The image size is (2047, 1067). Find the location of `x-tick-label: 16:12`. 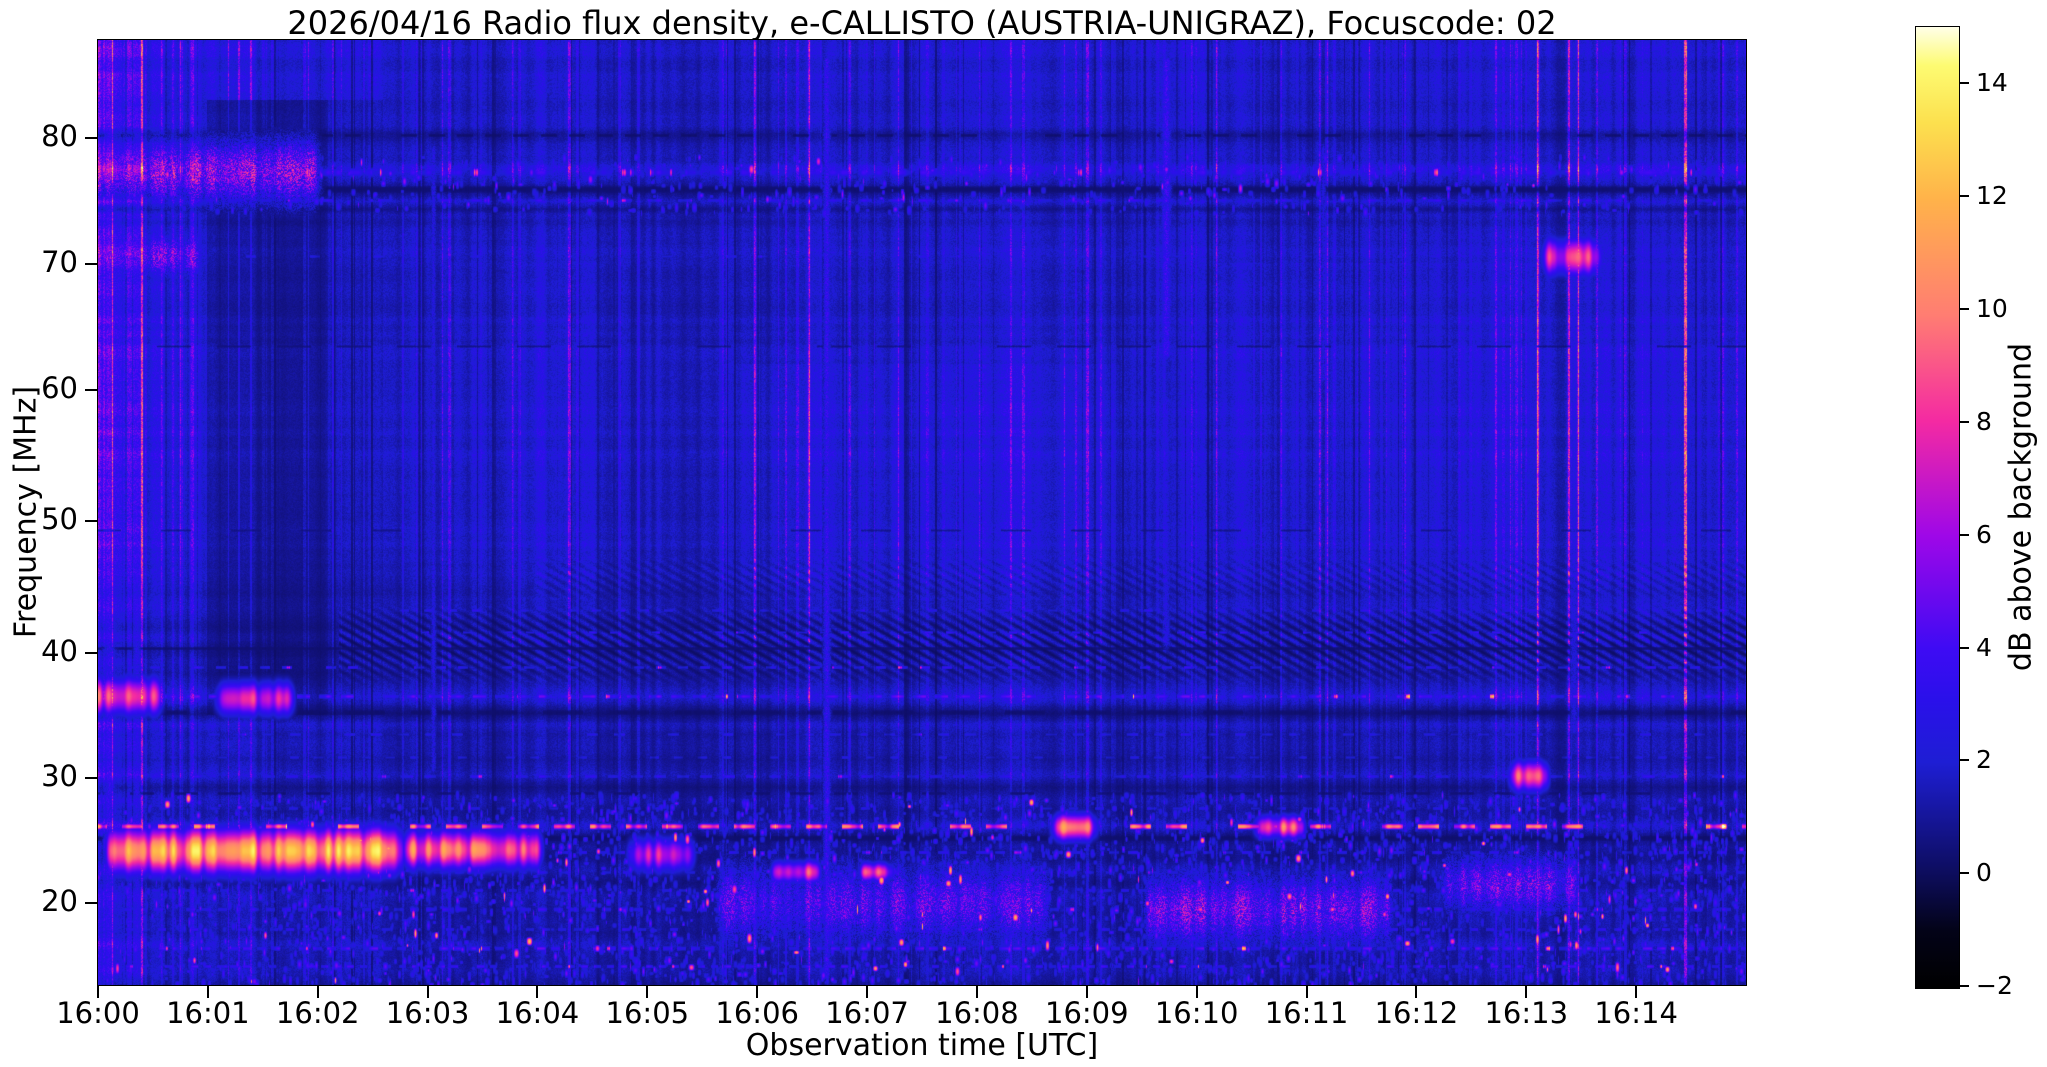

x-tick-label: 16:12 is located at coordinates (1416, 1013).